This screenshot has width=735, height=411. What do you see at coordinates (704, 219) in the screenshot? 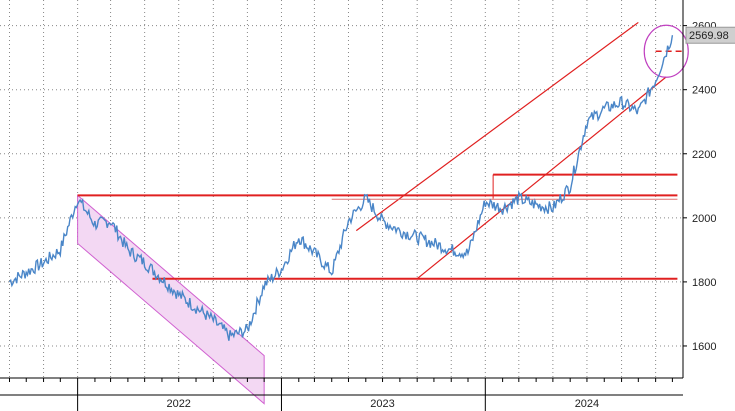
I see `y-tick-label: 2000` at bounding box center [704, 219].